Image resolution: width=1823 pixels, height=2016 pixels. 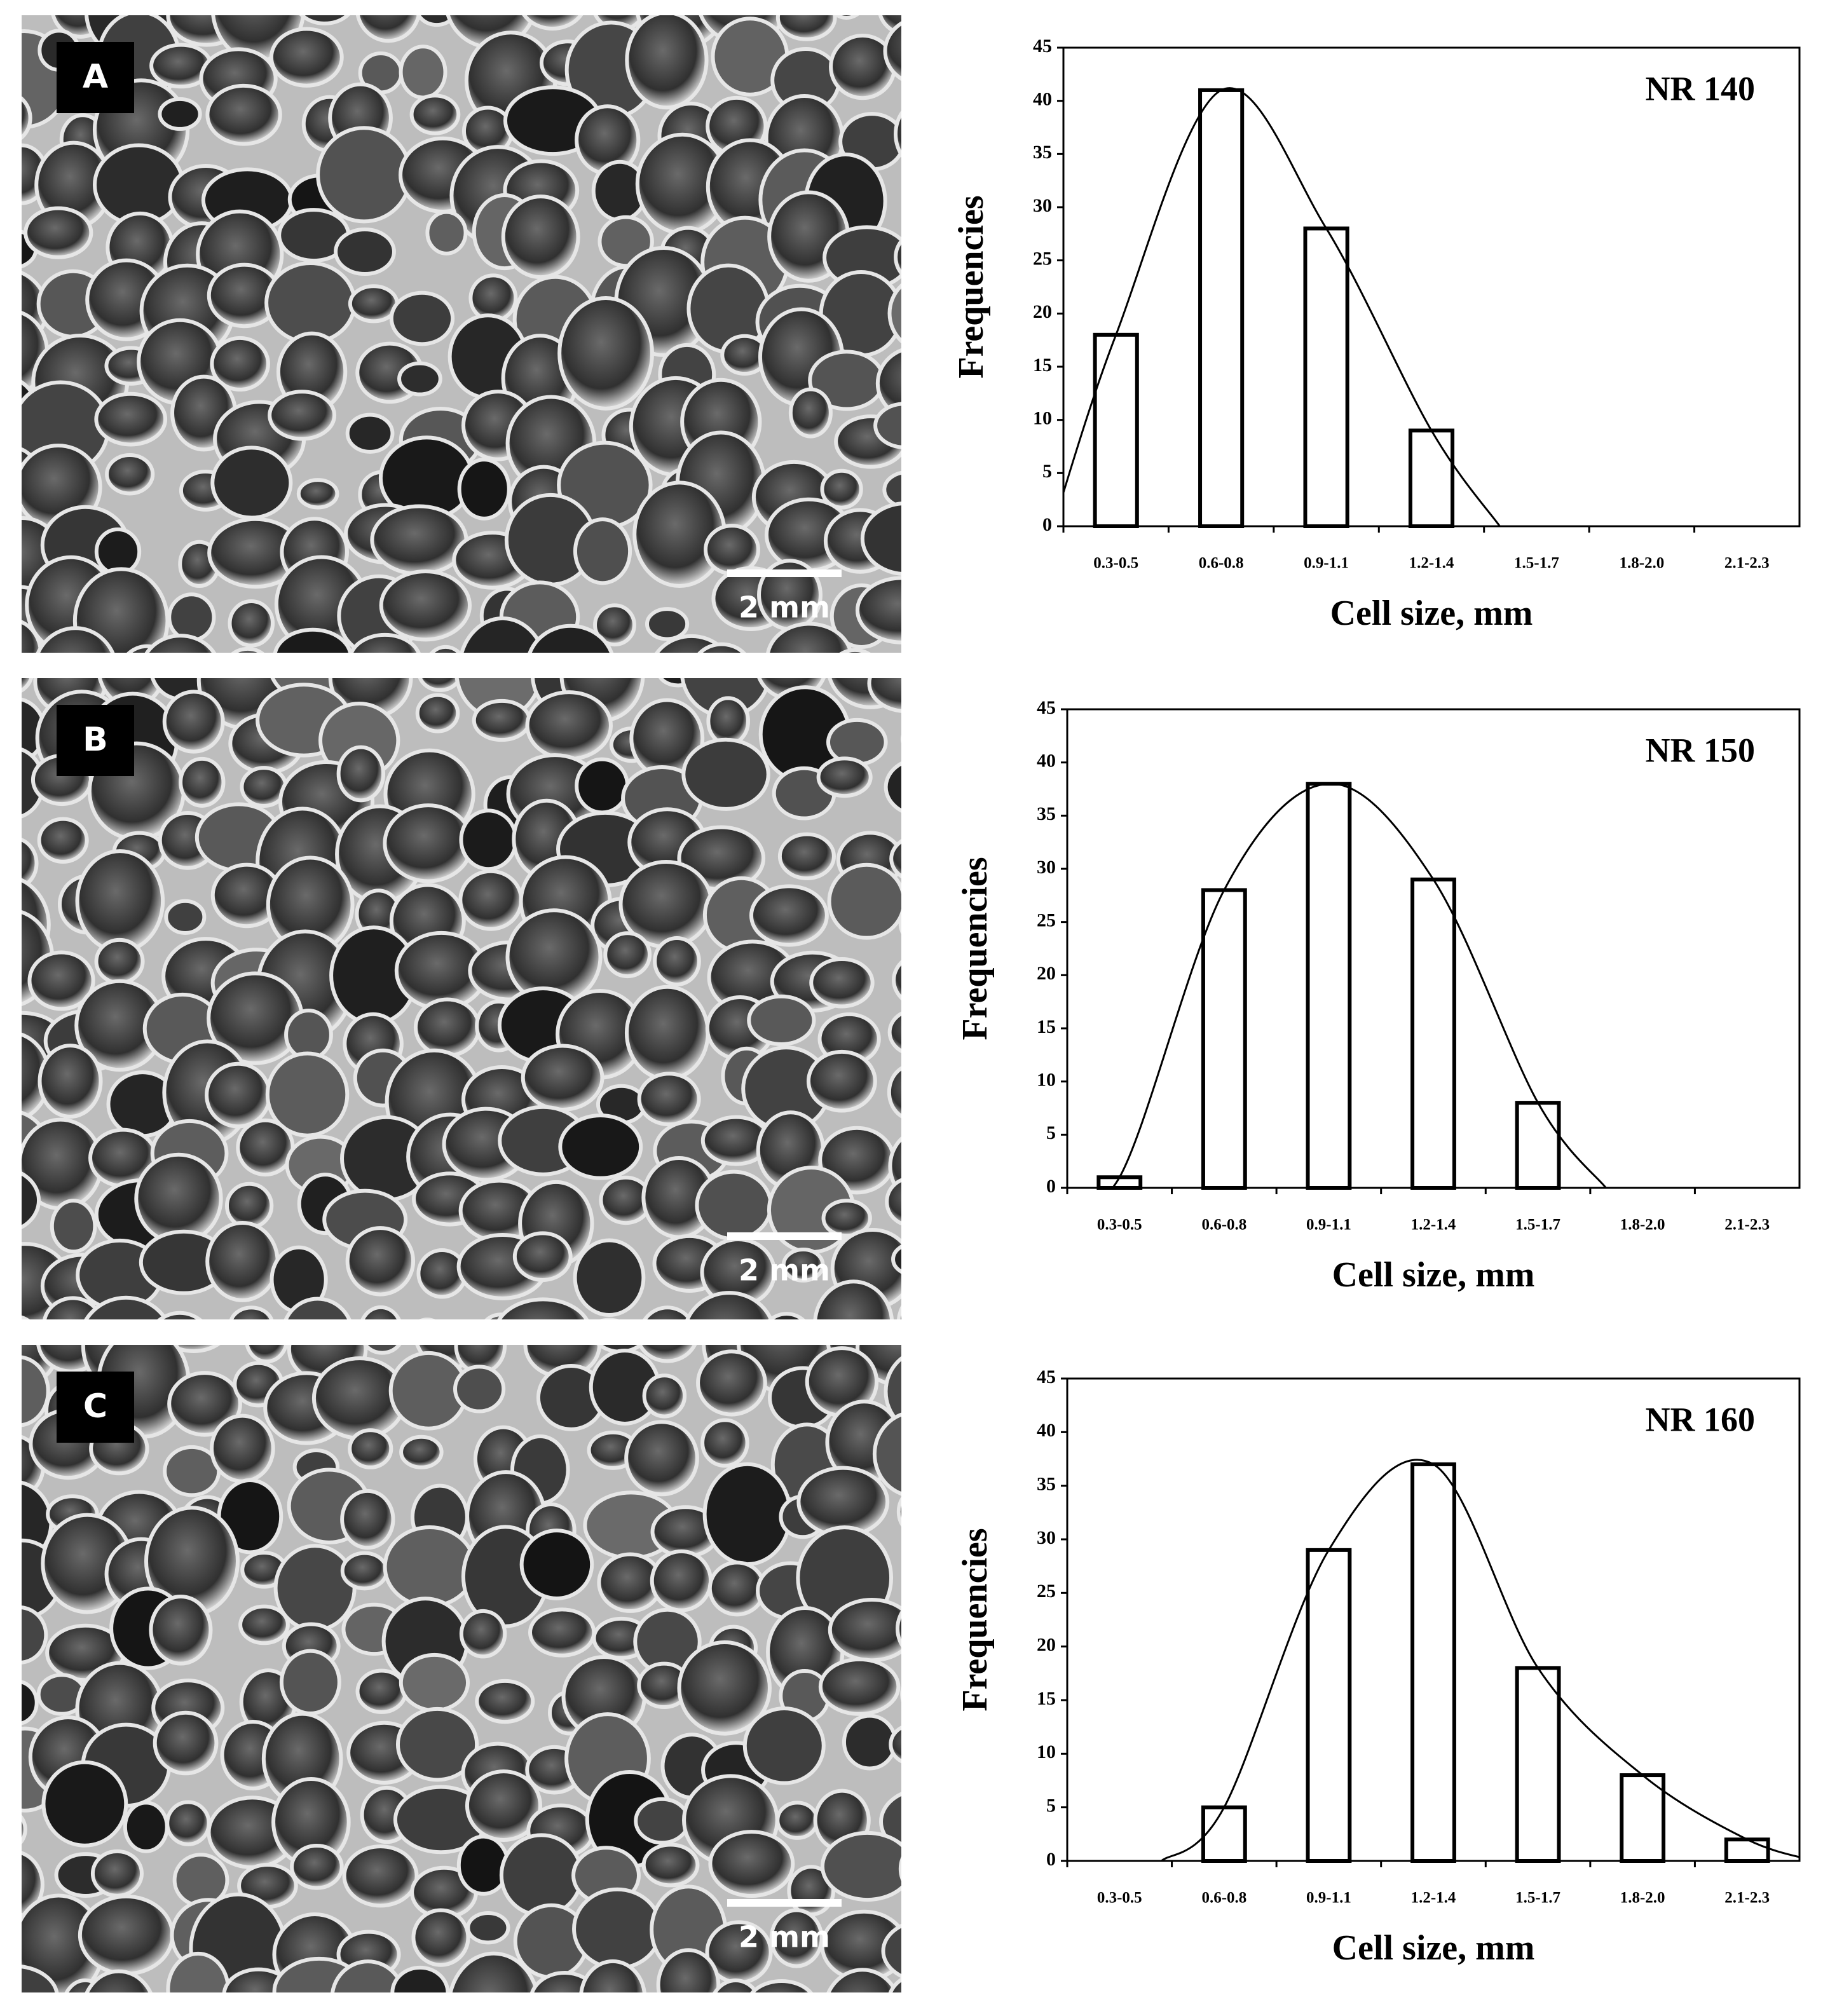 I want to click on y-tick-label: 25, so click(x=1042, y=259).